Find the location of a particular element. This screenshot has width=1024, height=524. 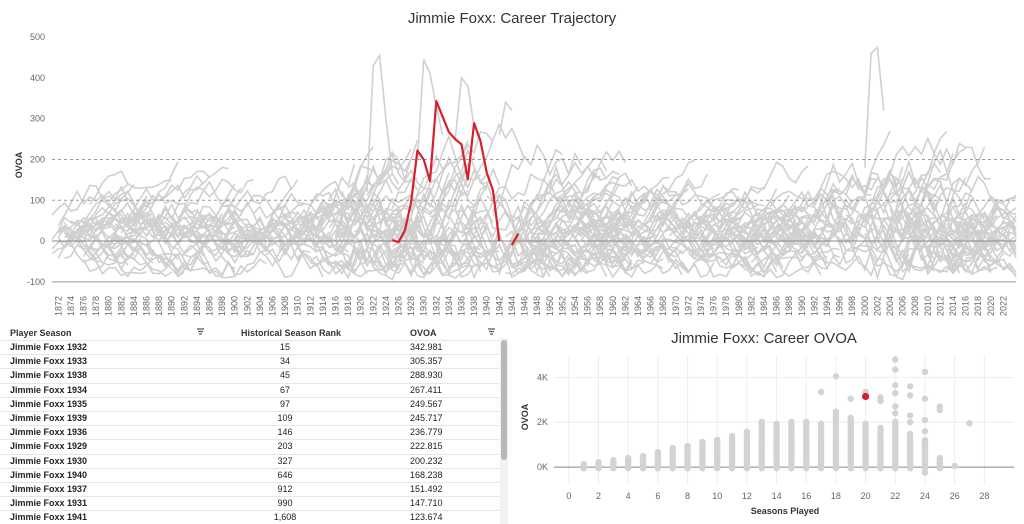

y-tick-label: 500 is located at coordinates (37, 37).